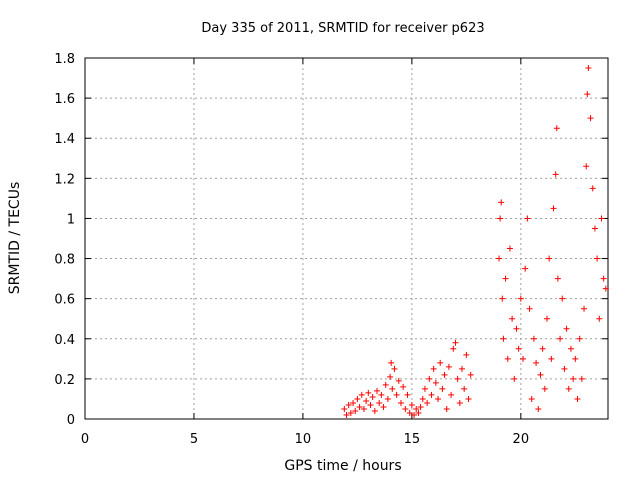  Describe the element at coordinates (64, 260) in the screenshot. I see `y-tick-label: 0.8` at that location.